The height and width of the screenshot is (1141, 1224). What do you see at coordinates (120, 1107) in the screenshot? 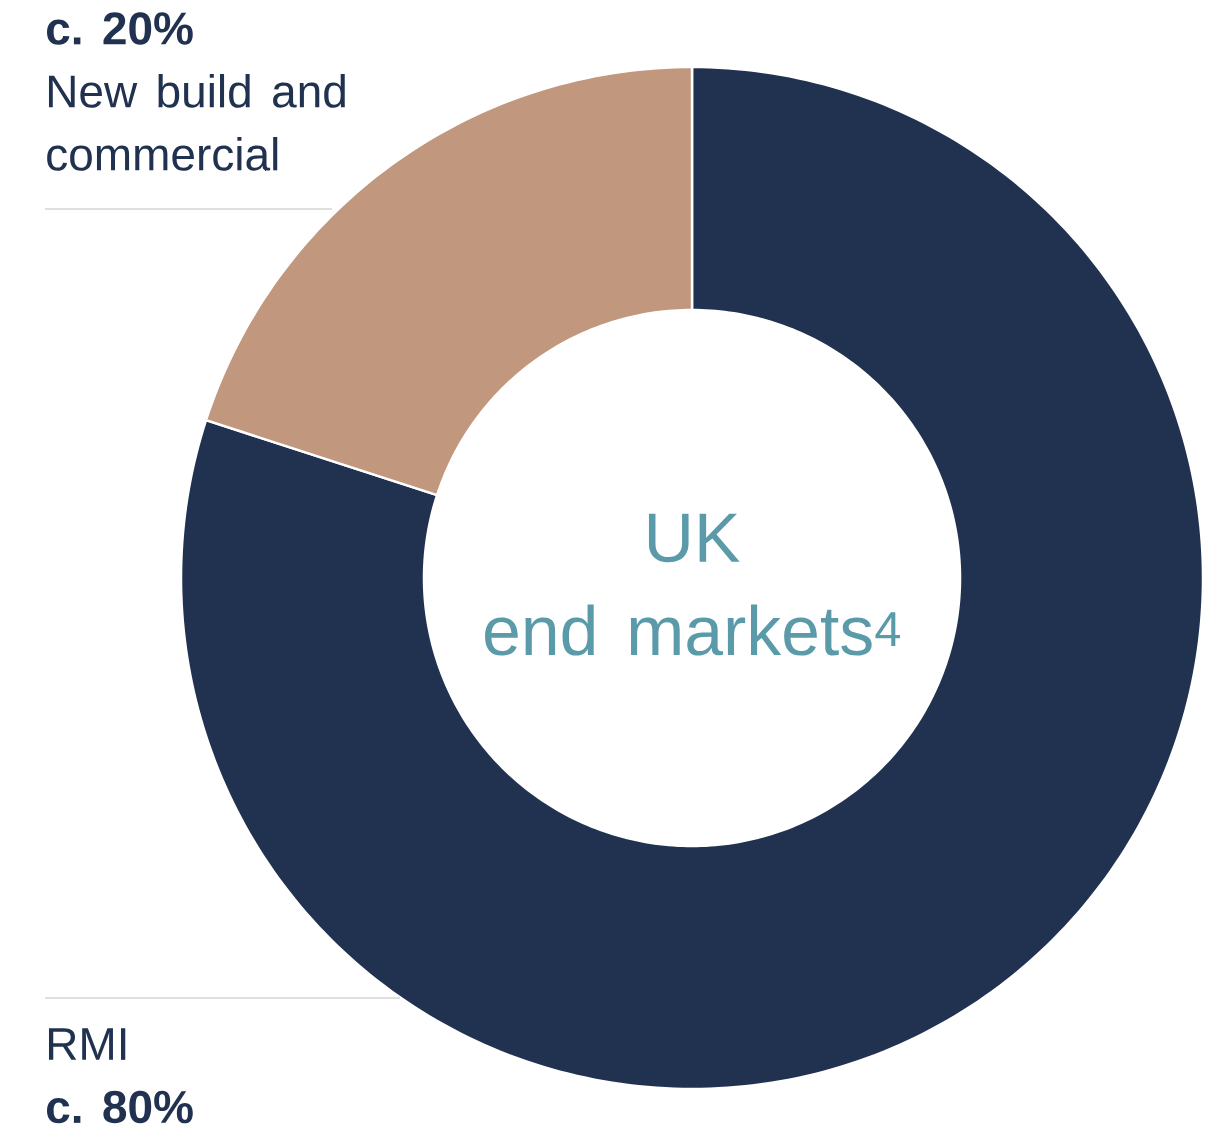
I see `data-label: c. 80%` at bounding box center [120, 1107].